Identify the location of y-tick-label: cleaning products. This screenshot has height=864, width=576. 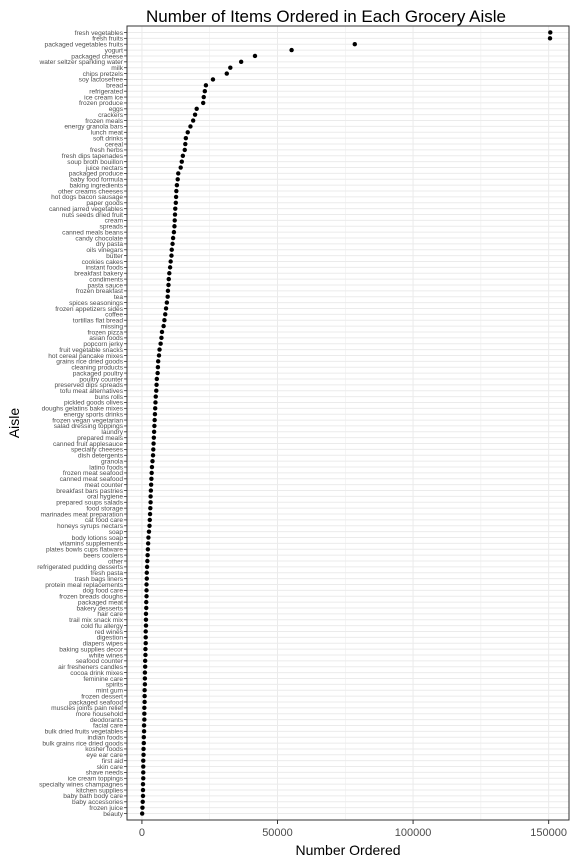
(97, 368).